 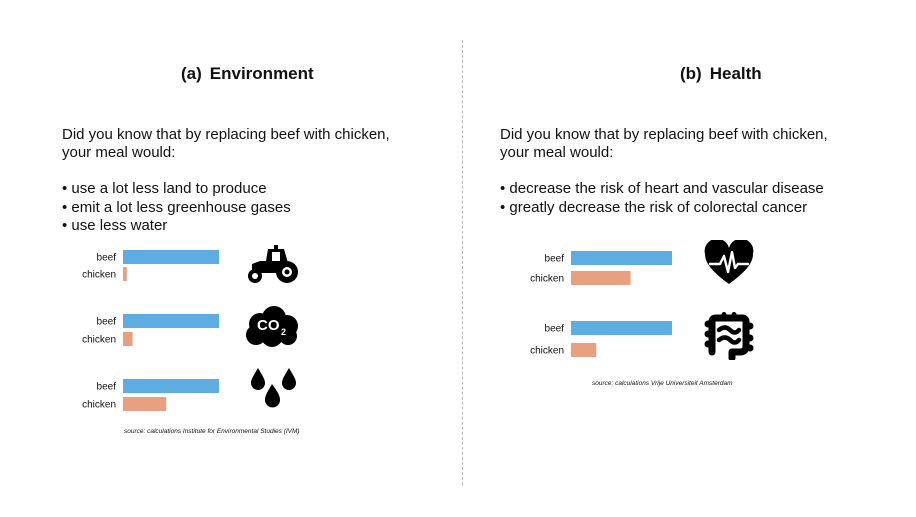 What do you see at coordinates (601, 339) in the screenshot?
I see `colorectal-cancer-chart: beef chicken` at bounding box center [601, 339].